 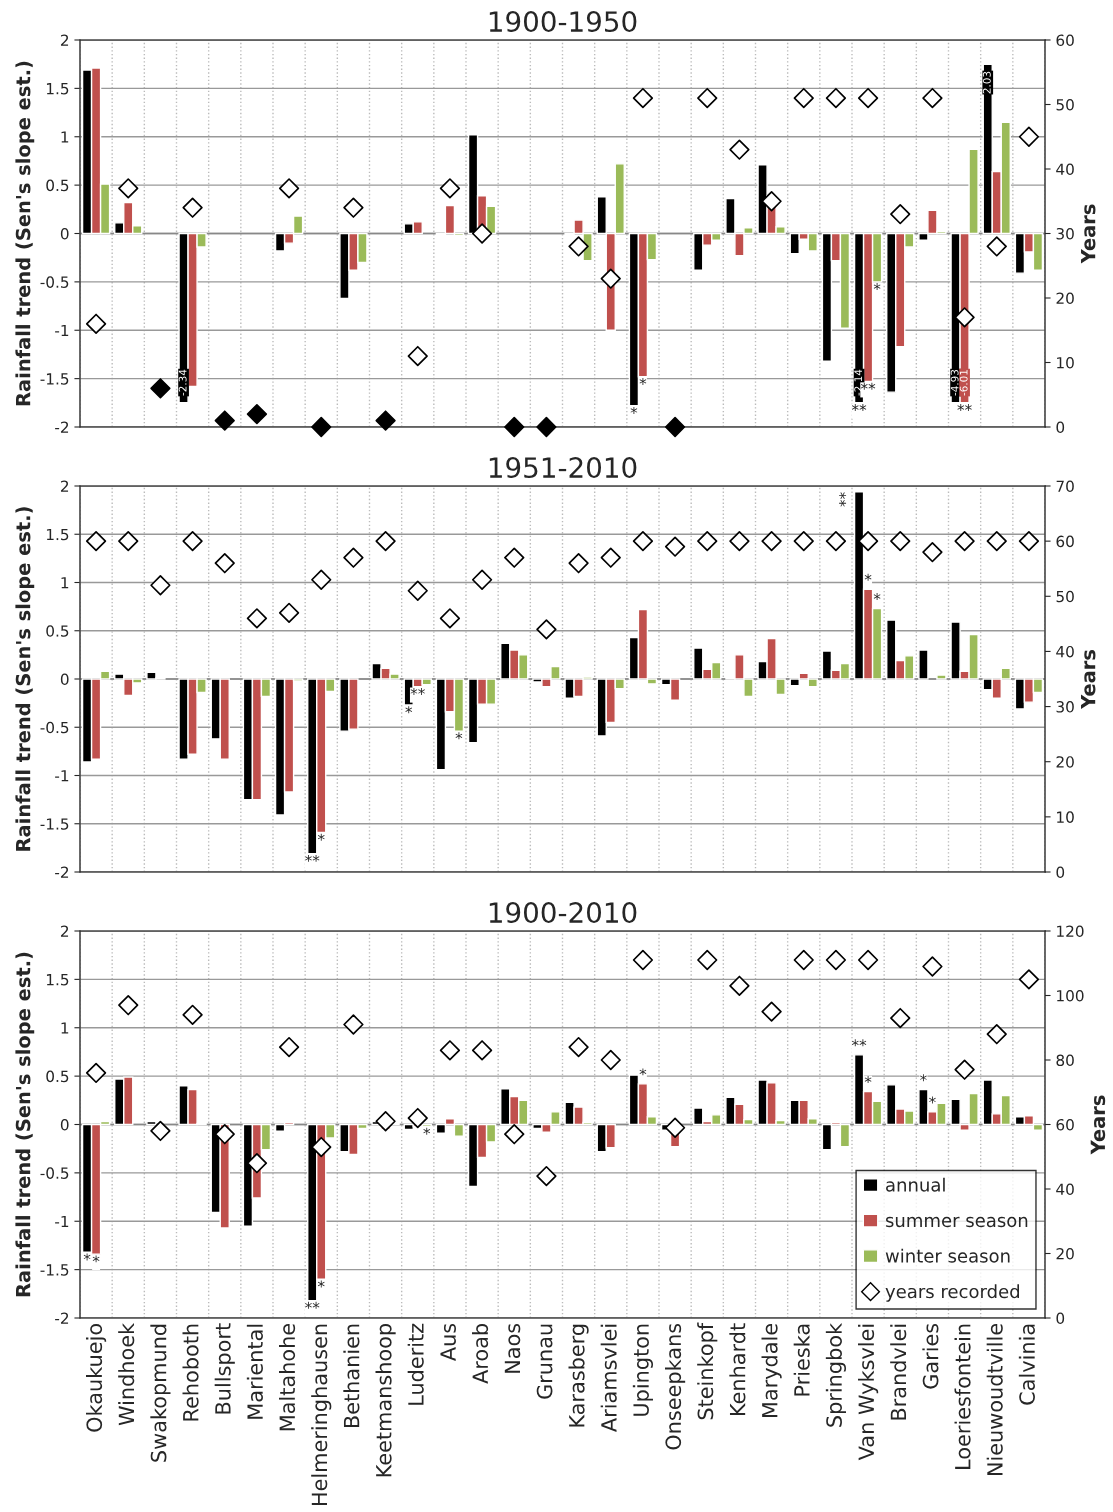 What do you see at coordinates (160, 1393) in the screenshot?
I see `x-tick-label: Swakopmund` at bounding box center [160, 1393].